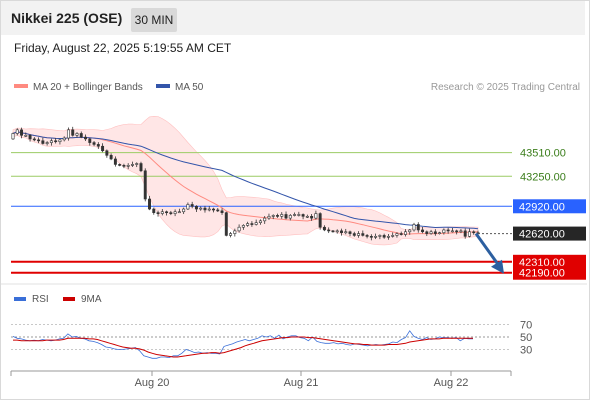 The height and width of the screenshot is (400, 590). Describe the element at coordinates (526, 338) in the screenshot. I see `rsi-tick-label: 50` at that location.